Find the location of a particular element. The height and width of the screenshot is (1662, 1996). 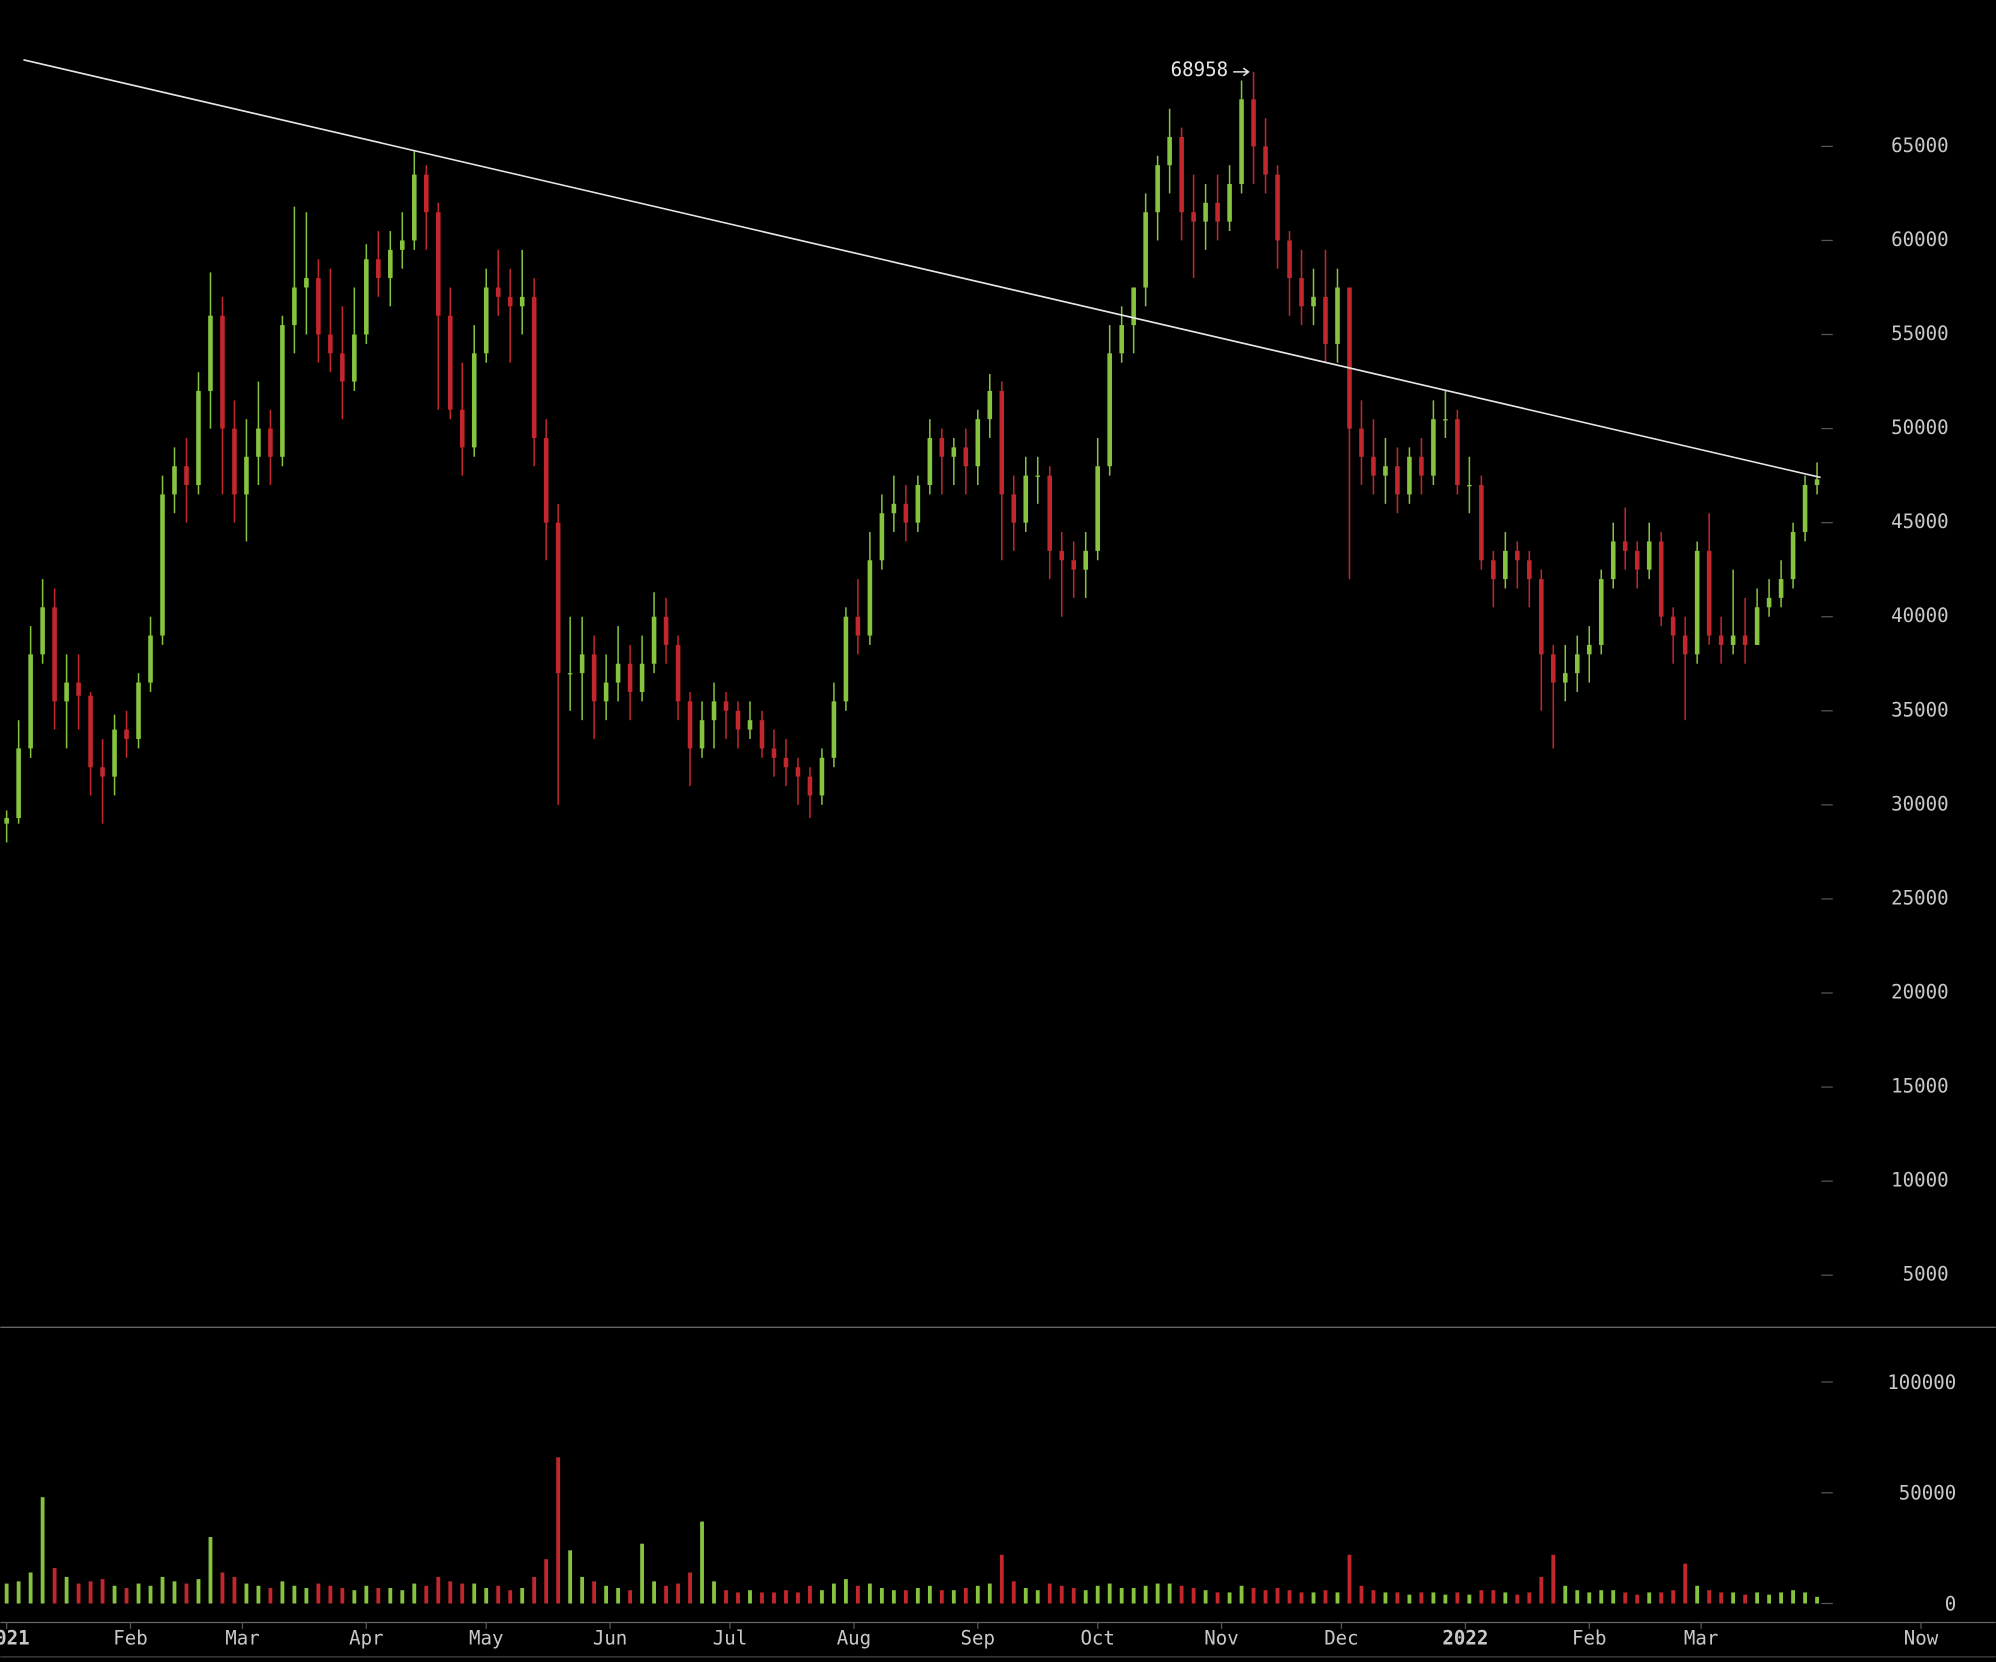

y-tick-label: 50000 is located at coordinates (1919, 428).